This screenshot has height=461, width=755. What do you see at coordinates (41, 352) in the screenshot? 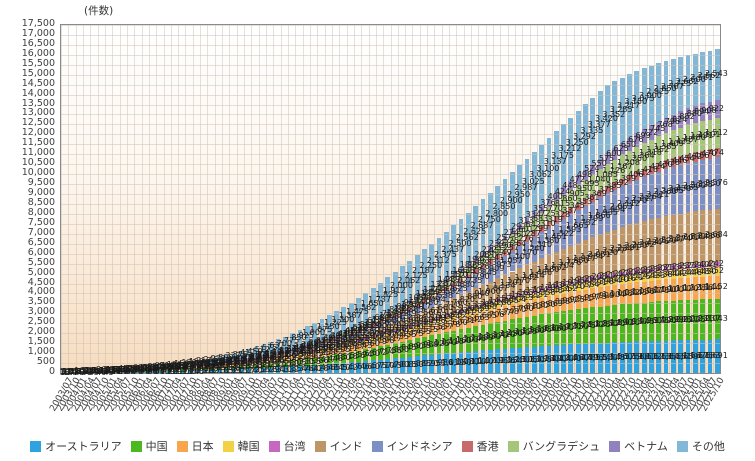
I see `y-tick-label: 1,000` at bounding box center [41, 352].